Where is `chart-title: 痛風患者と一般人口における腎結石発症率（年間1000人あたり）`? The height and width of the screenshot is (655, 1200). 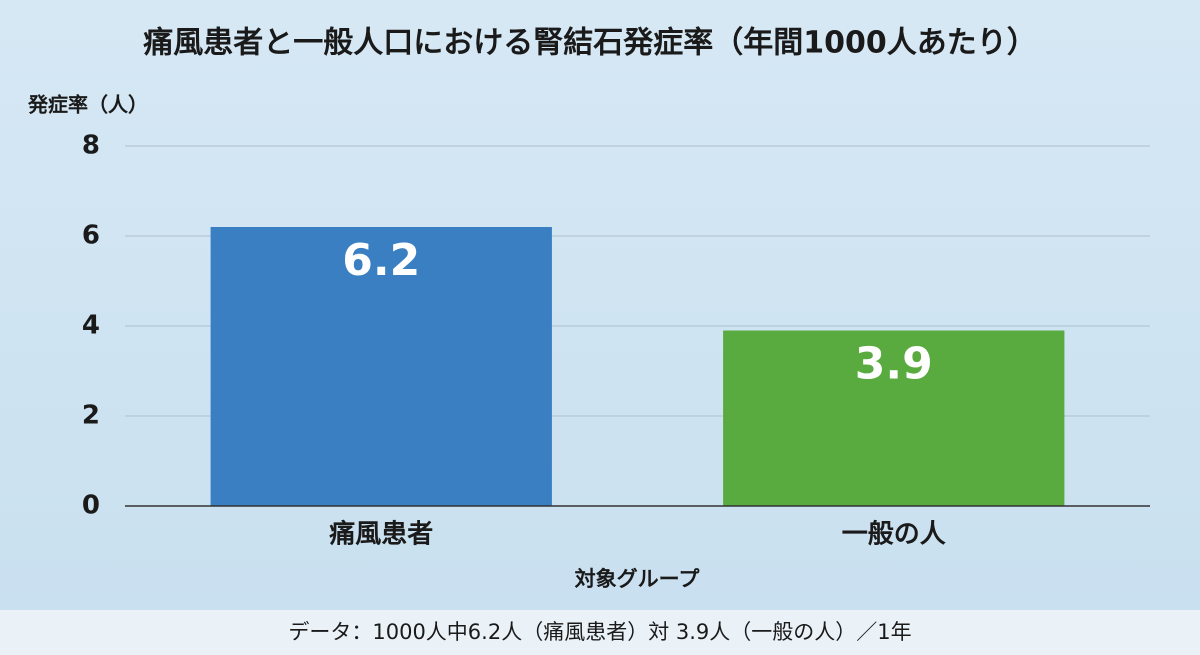 chart-title: 痛風患者と一般人口における腎結石発症率（年間1000人あたり） is located at coordinates (590, 43).